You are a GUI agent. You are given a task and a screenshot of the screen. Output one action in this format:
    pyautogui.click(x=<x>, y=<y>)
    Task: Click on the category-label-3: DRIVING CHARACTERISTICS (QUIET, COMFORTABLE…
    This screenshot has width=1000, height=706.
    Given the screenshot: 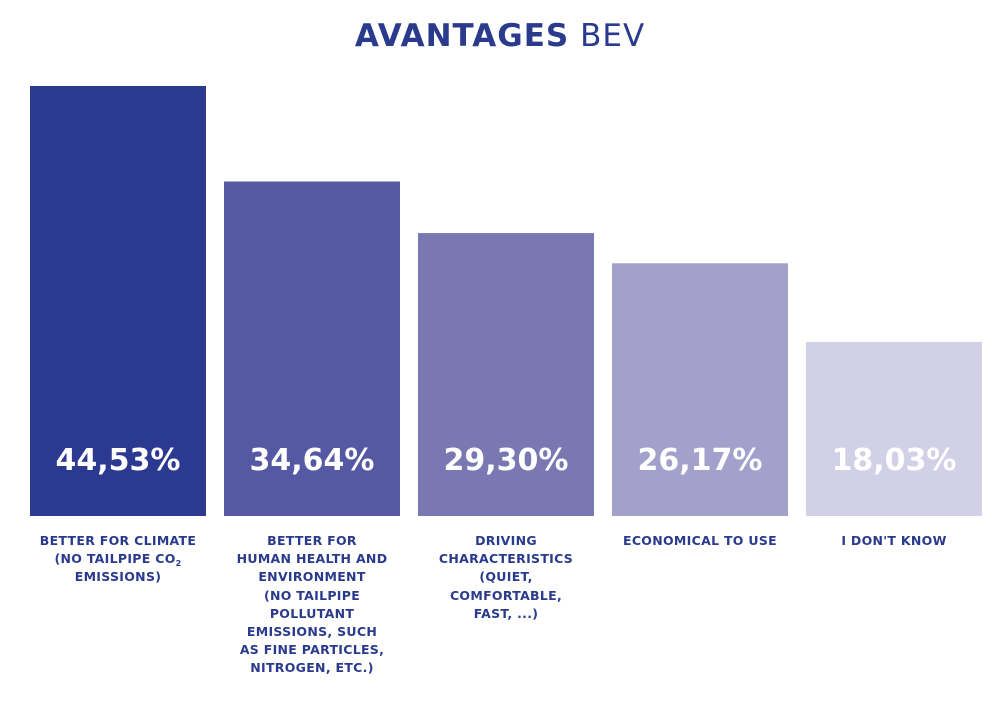 What is the action you would take?
    pyautogui.click(x=506, y=577)
    